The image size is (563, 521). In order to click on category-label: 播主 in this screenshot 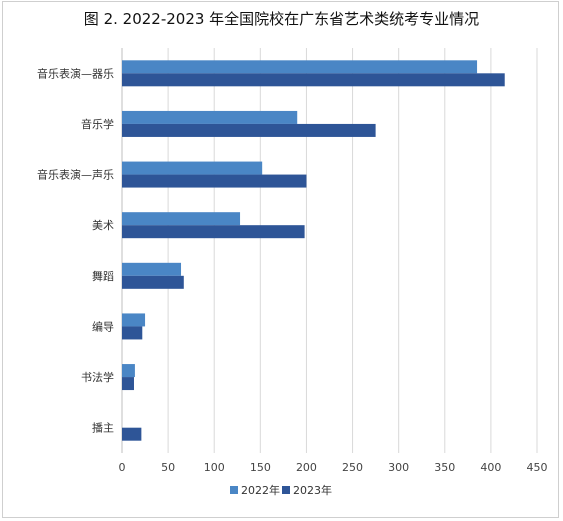, I will do `click(103, 428)`.